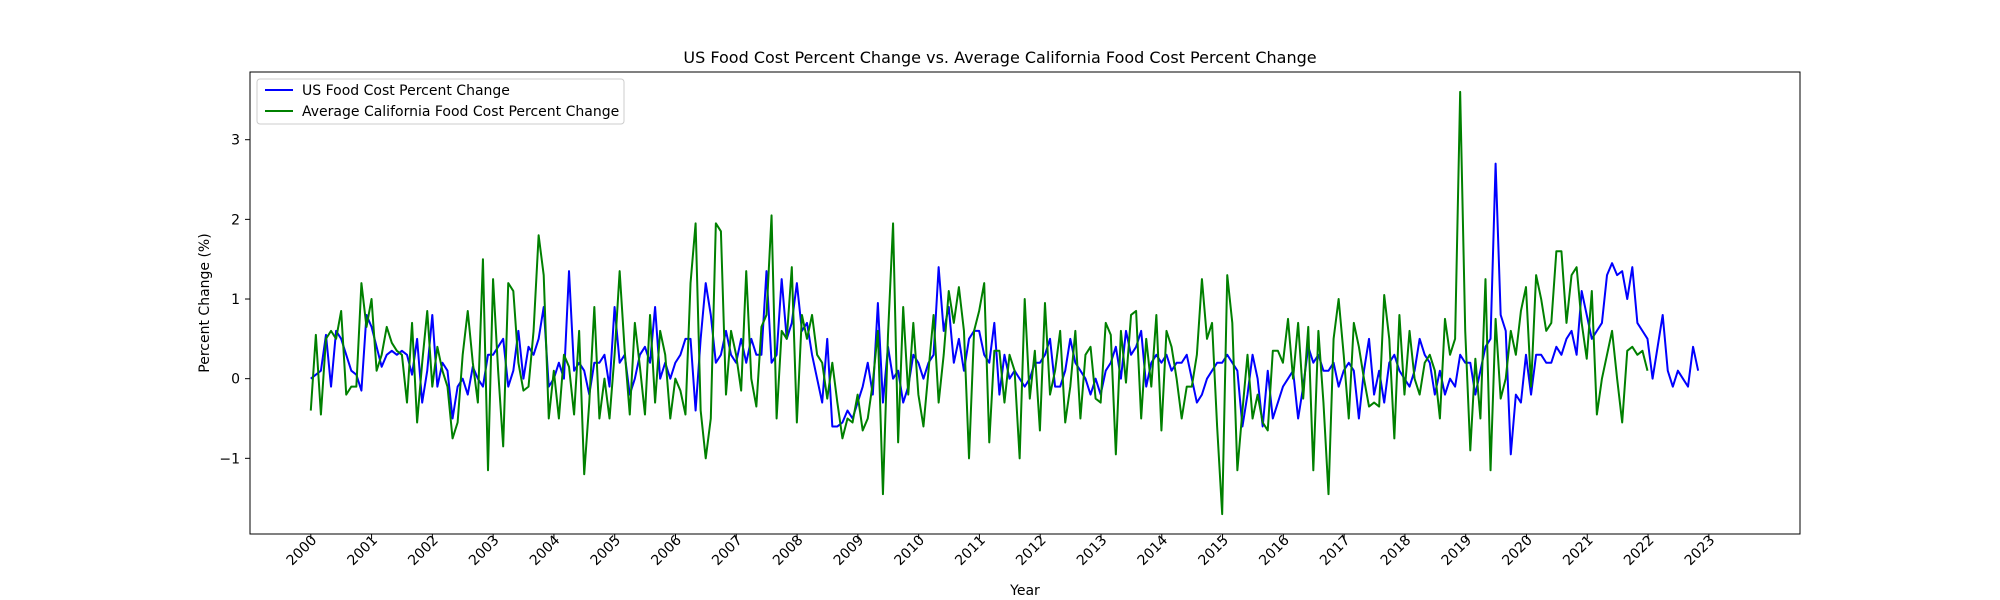  I want to click on x-tick-label-2006: 2006, so click(666, 550).